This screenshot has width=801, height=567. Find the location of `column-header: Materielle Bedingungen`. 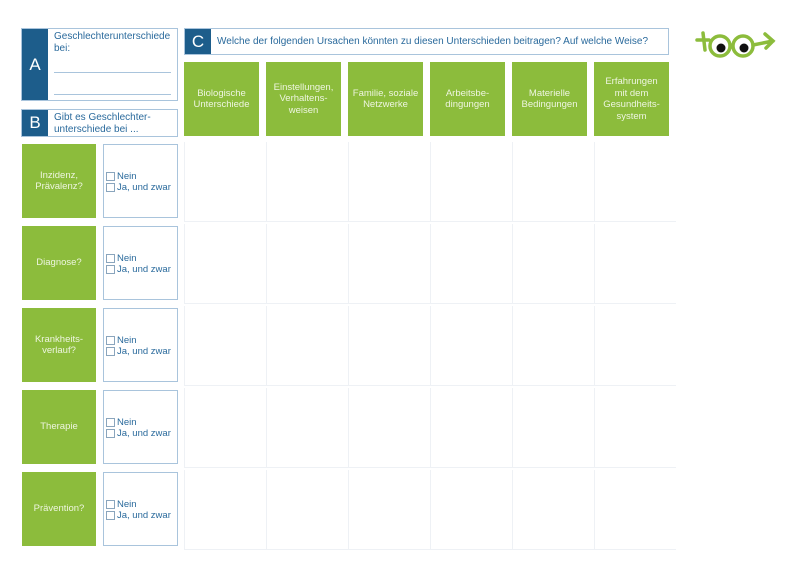

column-header: Materielle Bedingungen is located at coordinates (549, 99).